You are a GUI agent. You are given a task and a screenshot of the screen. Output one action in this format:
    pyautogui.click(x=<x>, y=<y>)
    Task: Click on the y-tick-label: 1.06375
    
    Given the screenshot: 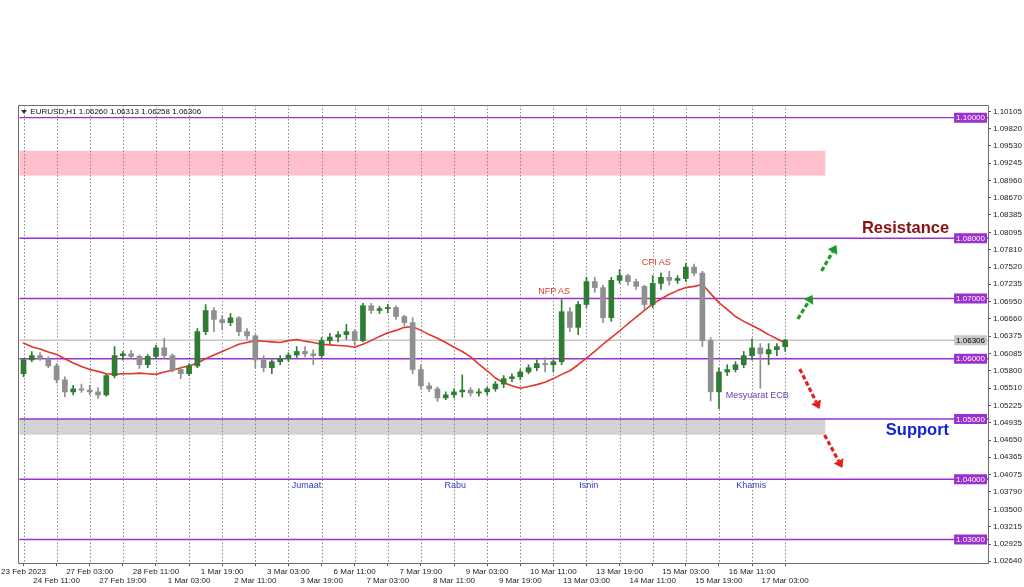 What is the action you would take?
    pyautogui.click(x=1008, y=336)
    